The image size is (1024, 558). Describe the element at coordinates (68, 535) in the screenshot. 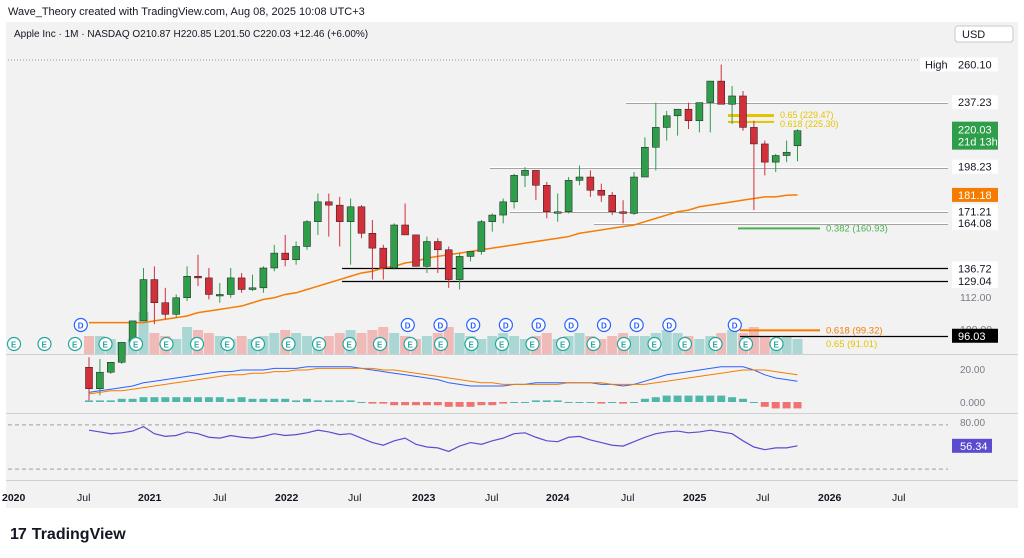

I see `tradingview-logo: 17 TradingView` at that location.